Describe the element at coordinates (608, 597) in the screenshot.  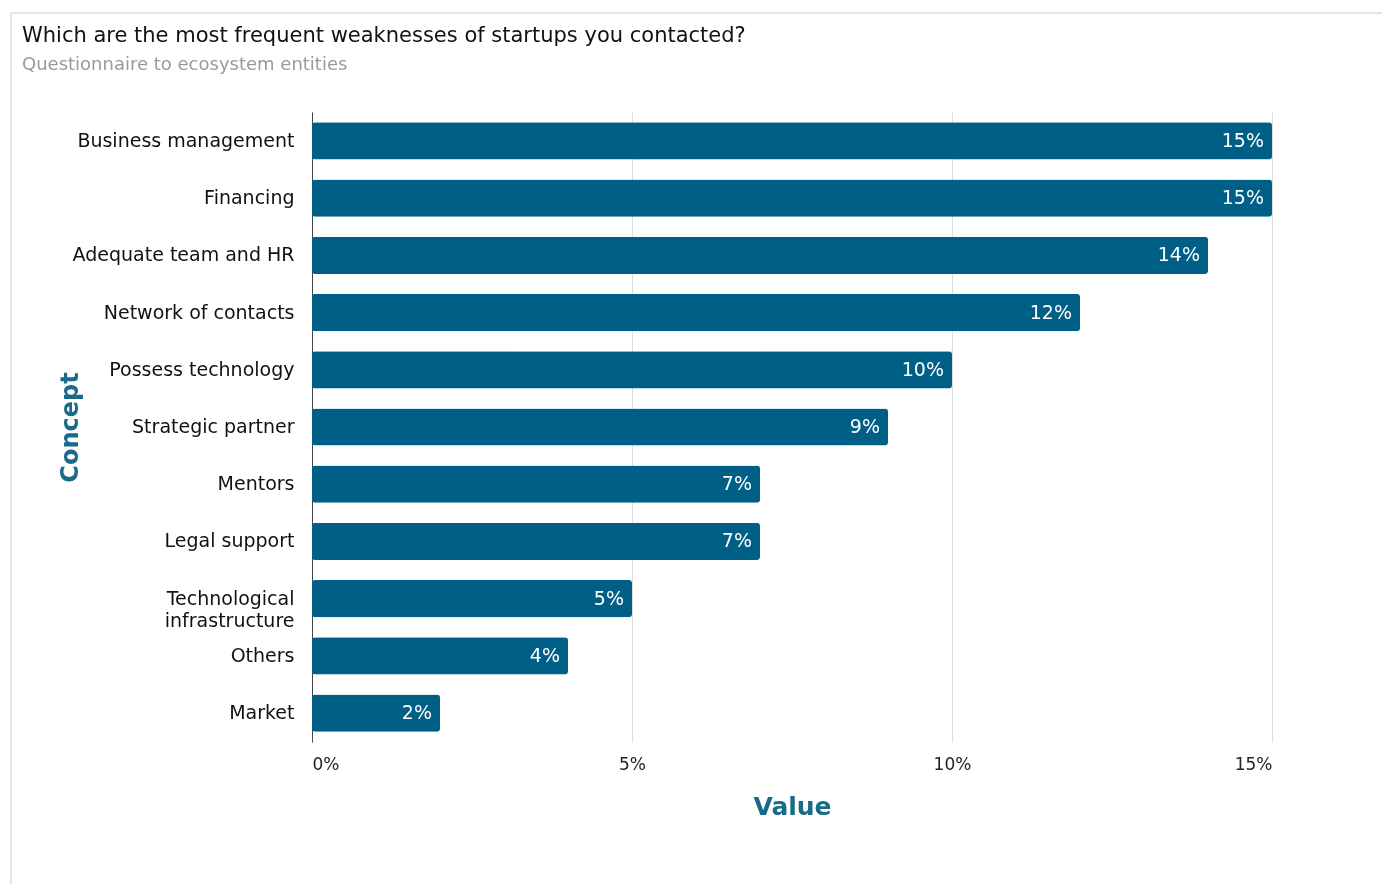
I see `data-label: 5%` at that location.